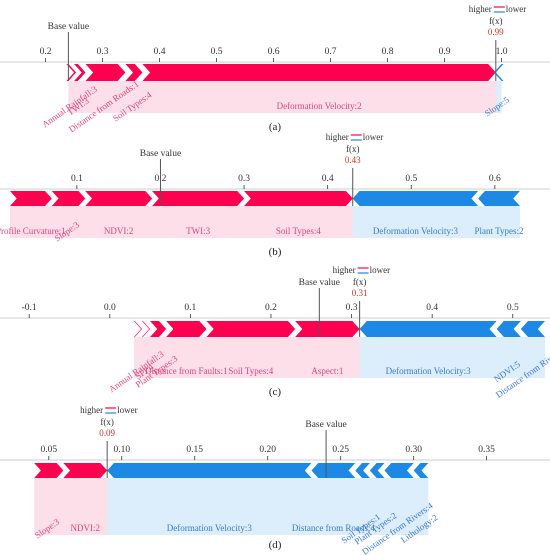 The image size is (550, 556). I want to click on x-tick-label: 1.0, so click(502, 52).